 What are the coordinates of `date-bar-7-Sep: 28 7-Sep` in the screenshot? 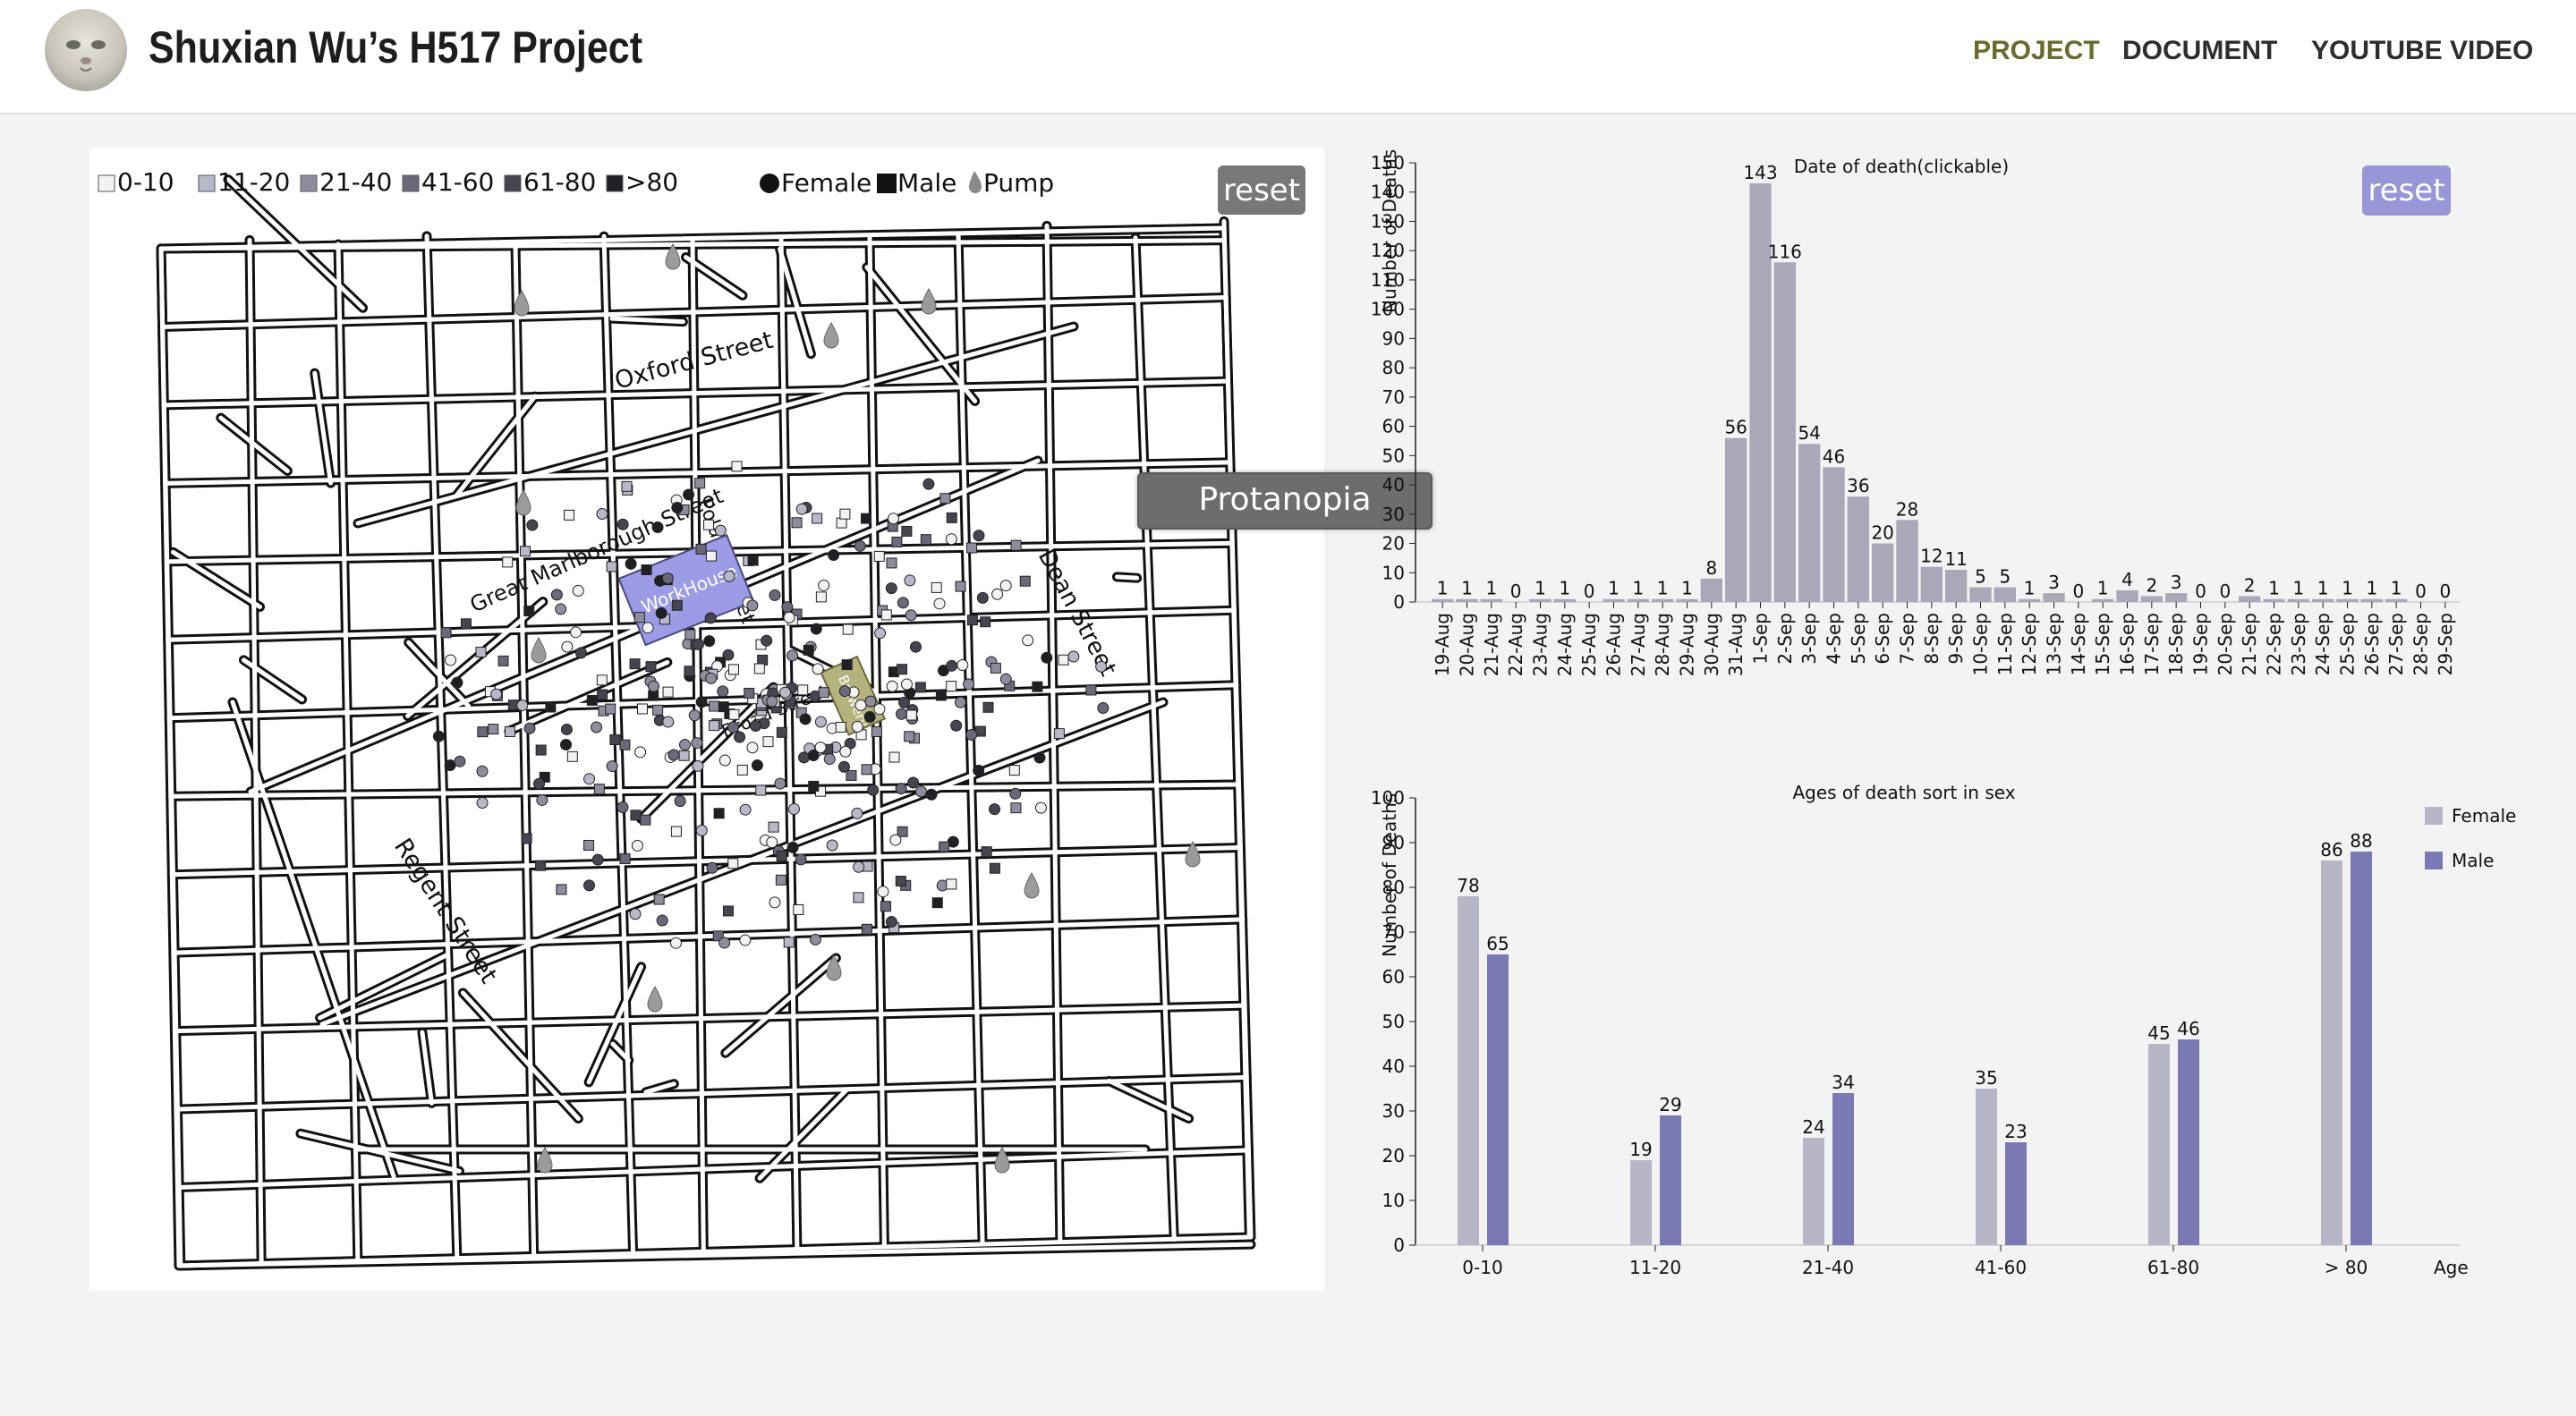 It's located at (1907, 581).